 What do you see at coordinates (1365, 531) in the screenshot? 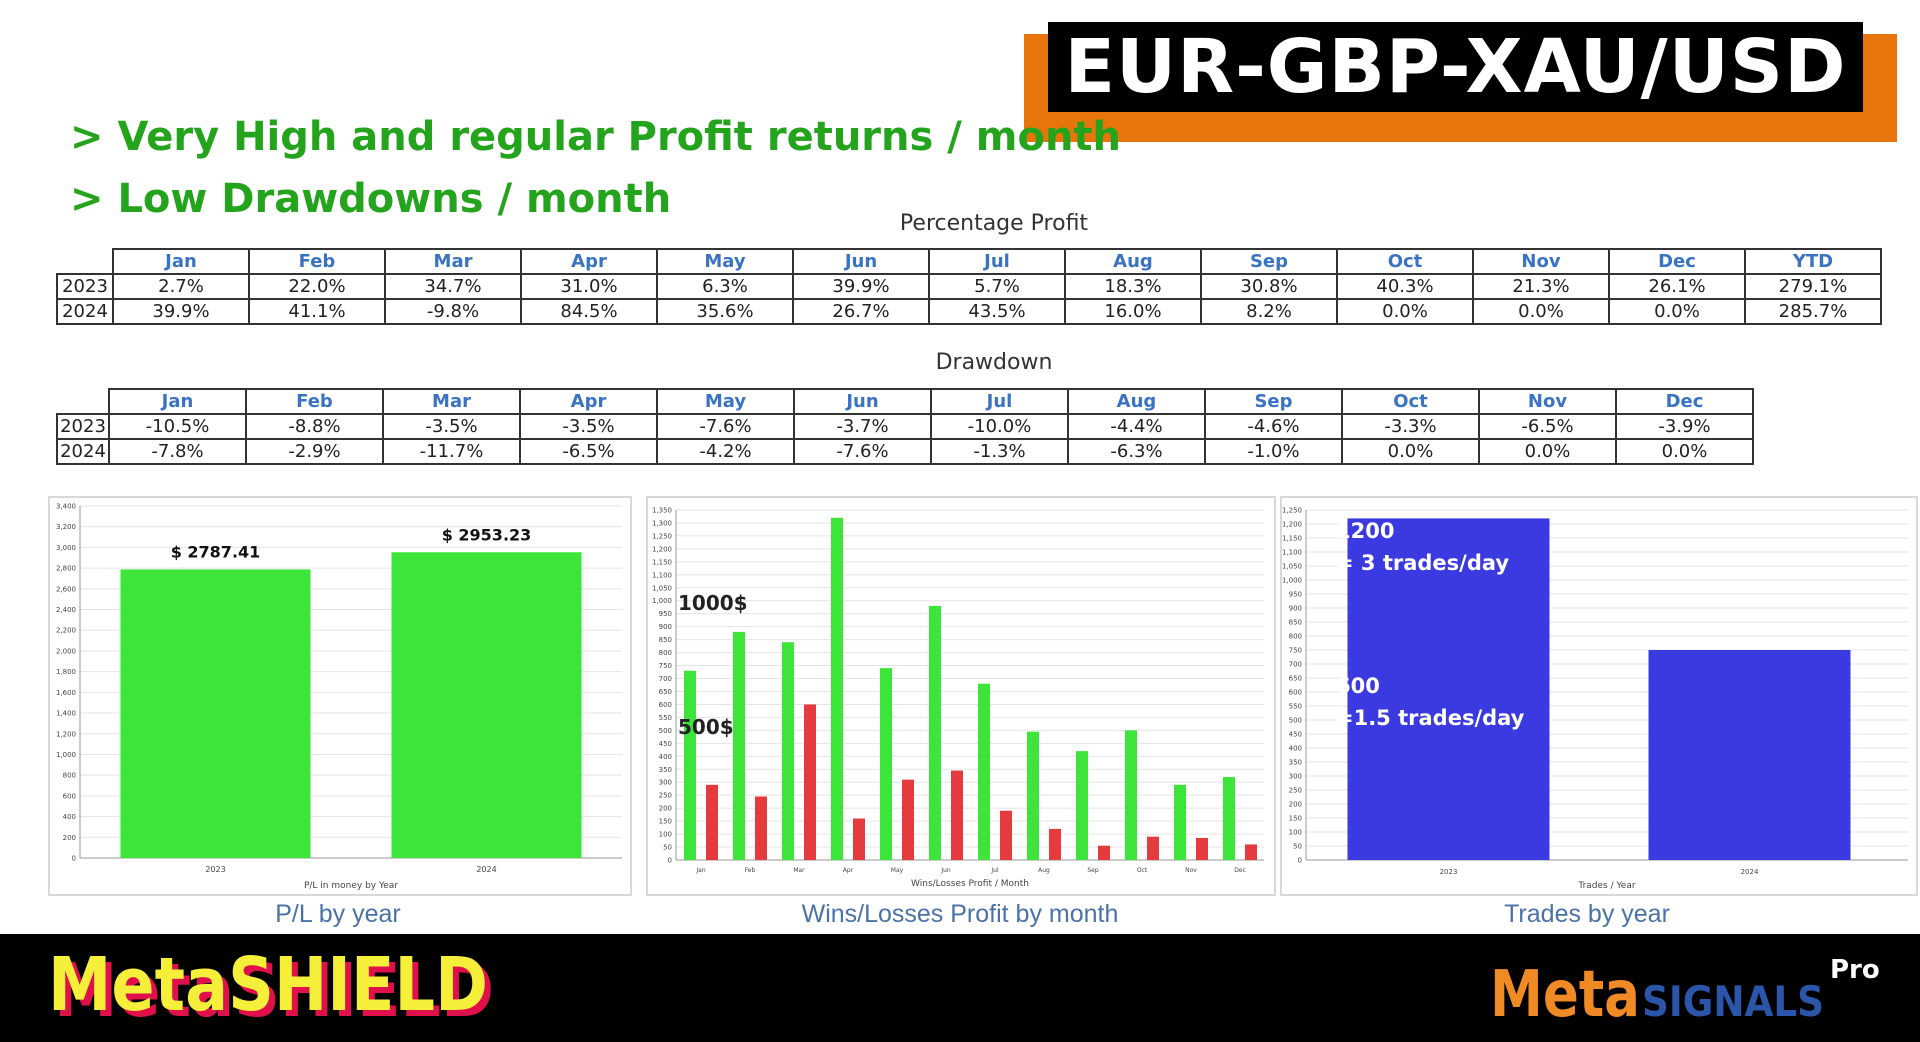
I see `annotation-1200: 1200` at bounding box center [1365, 531].